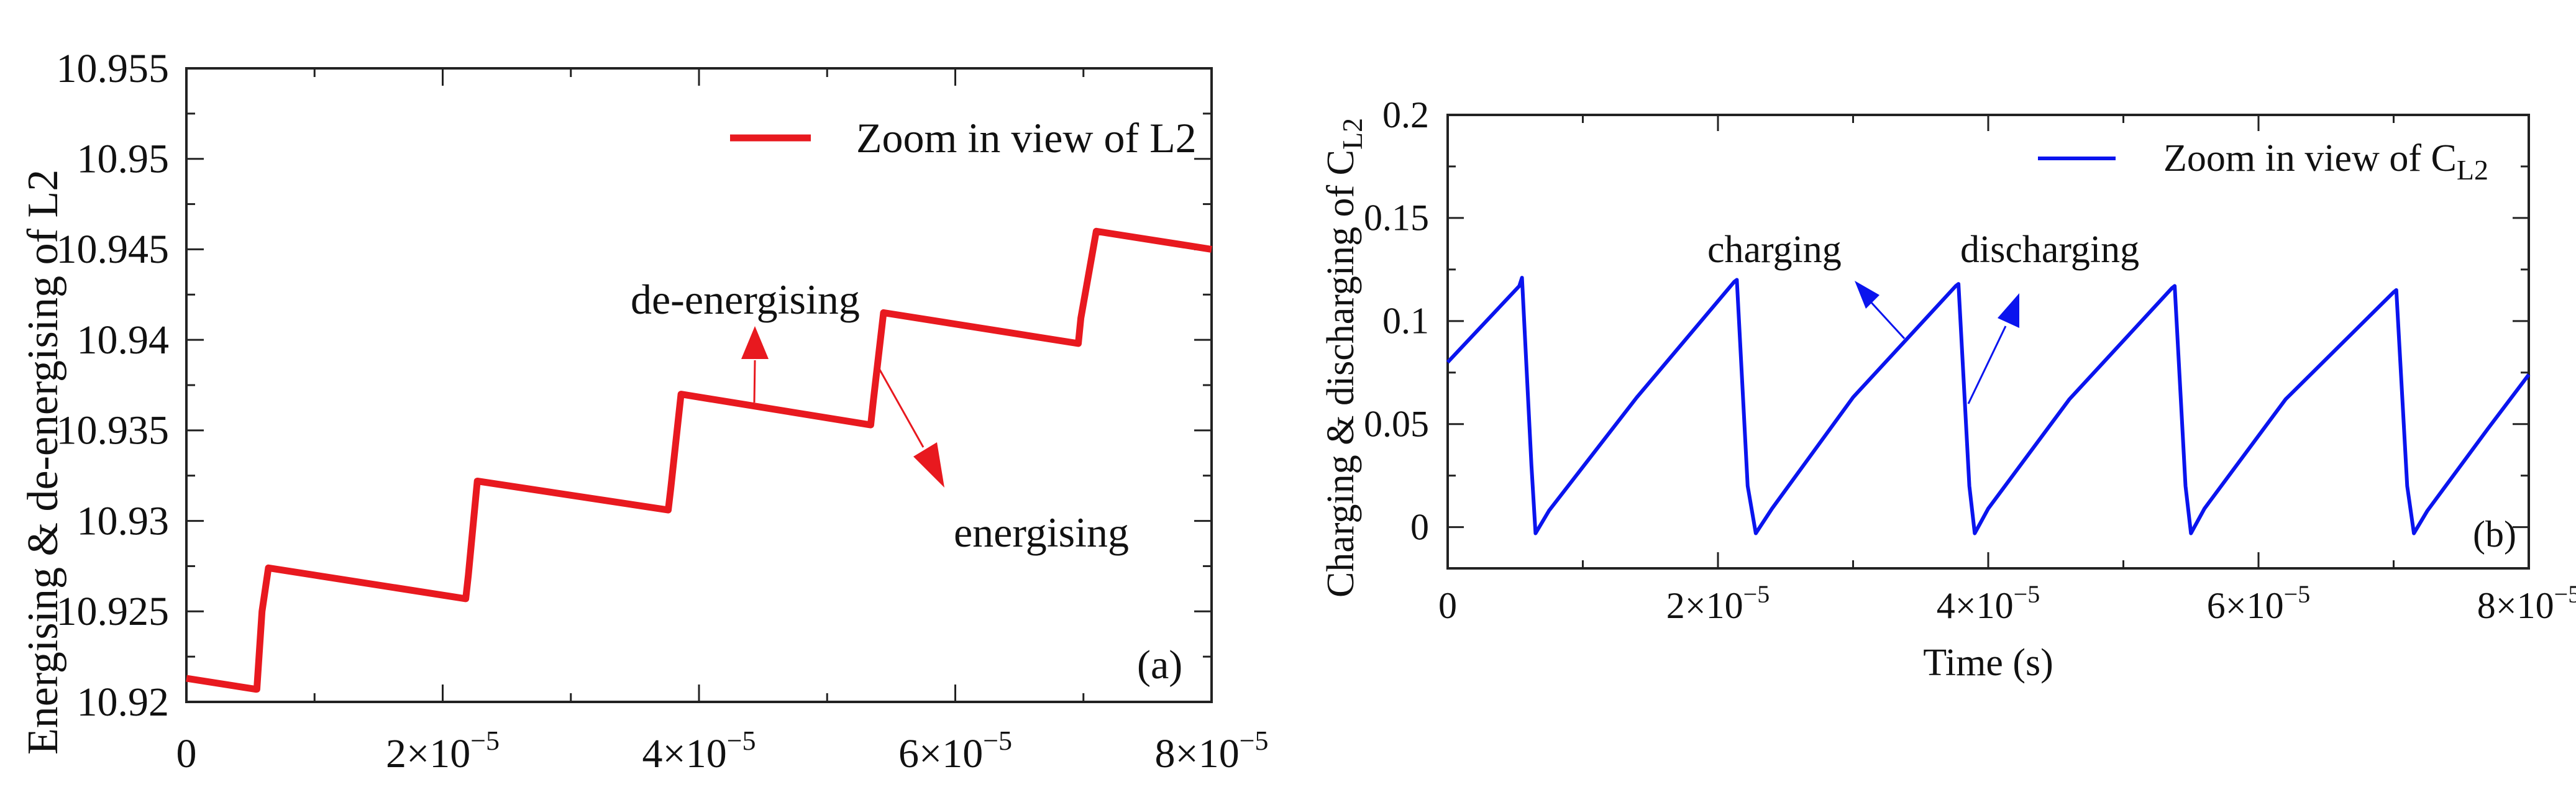 The image size is (2576, 787). What do you see at coordinates (1988, 405) in the screenshot?
I see `panel-b-series-line` at bounding box center [1988, 405].